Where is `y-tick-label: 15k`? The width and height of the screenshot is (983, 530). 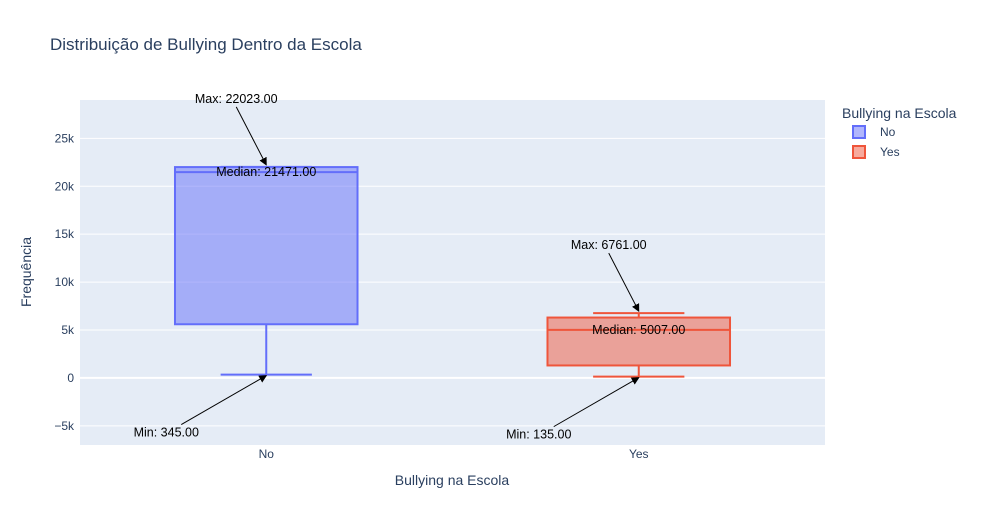 y-tick-label: 15k is located at coordinates (65, 234).